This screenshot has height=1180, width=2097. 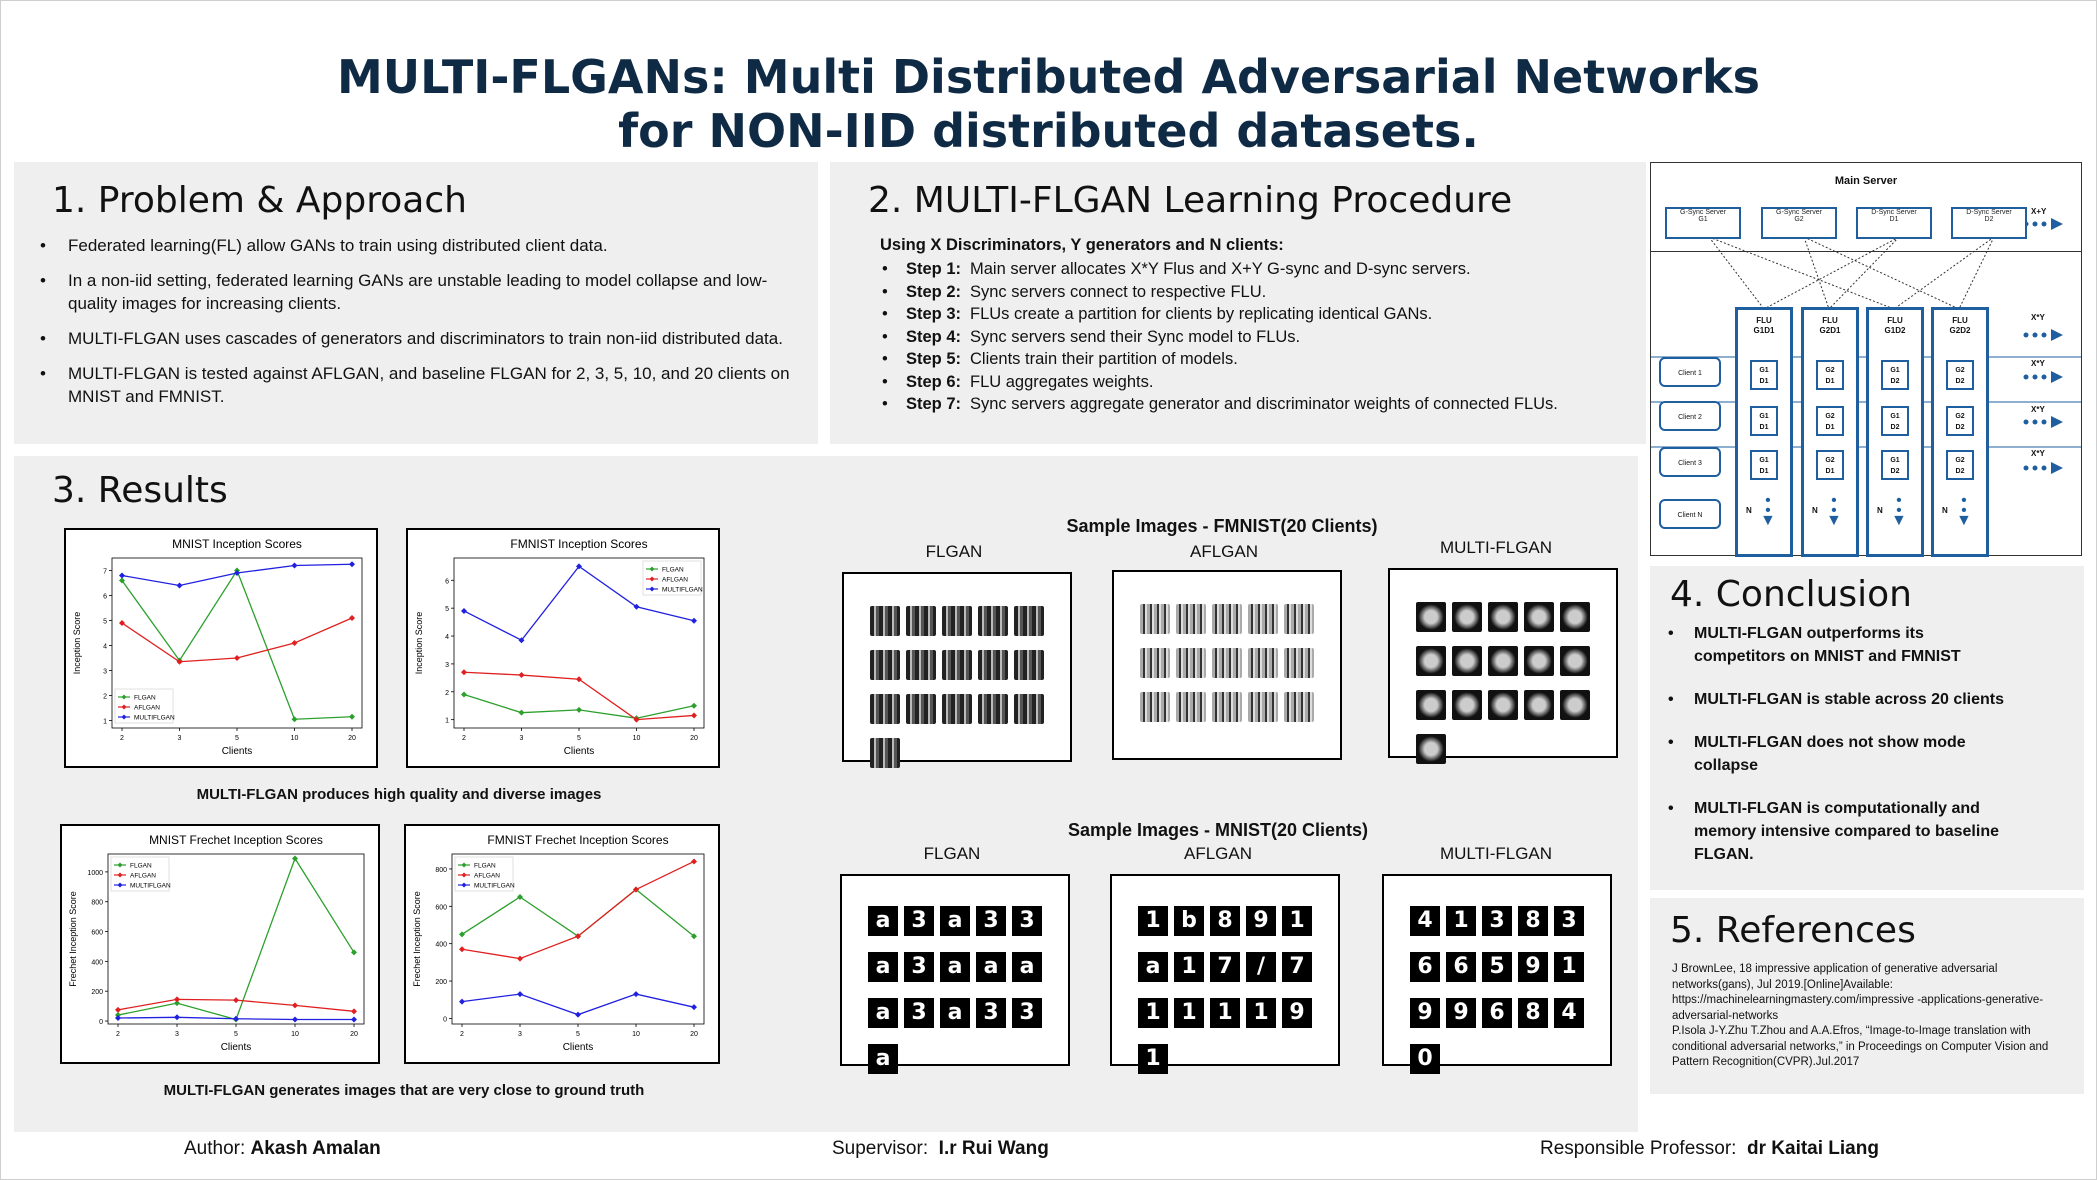 What do you see at coordinates (1945, 510) in the screenshot?
I see `n-label: N` at bounding box center [1945, 510].